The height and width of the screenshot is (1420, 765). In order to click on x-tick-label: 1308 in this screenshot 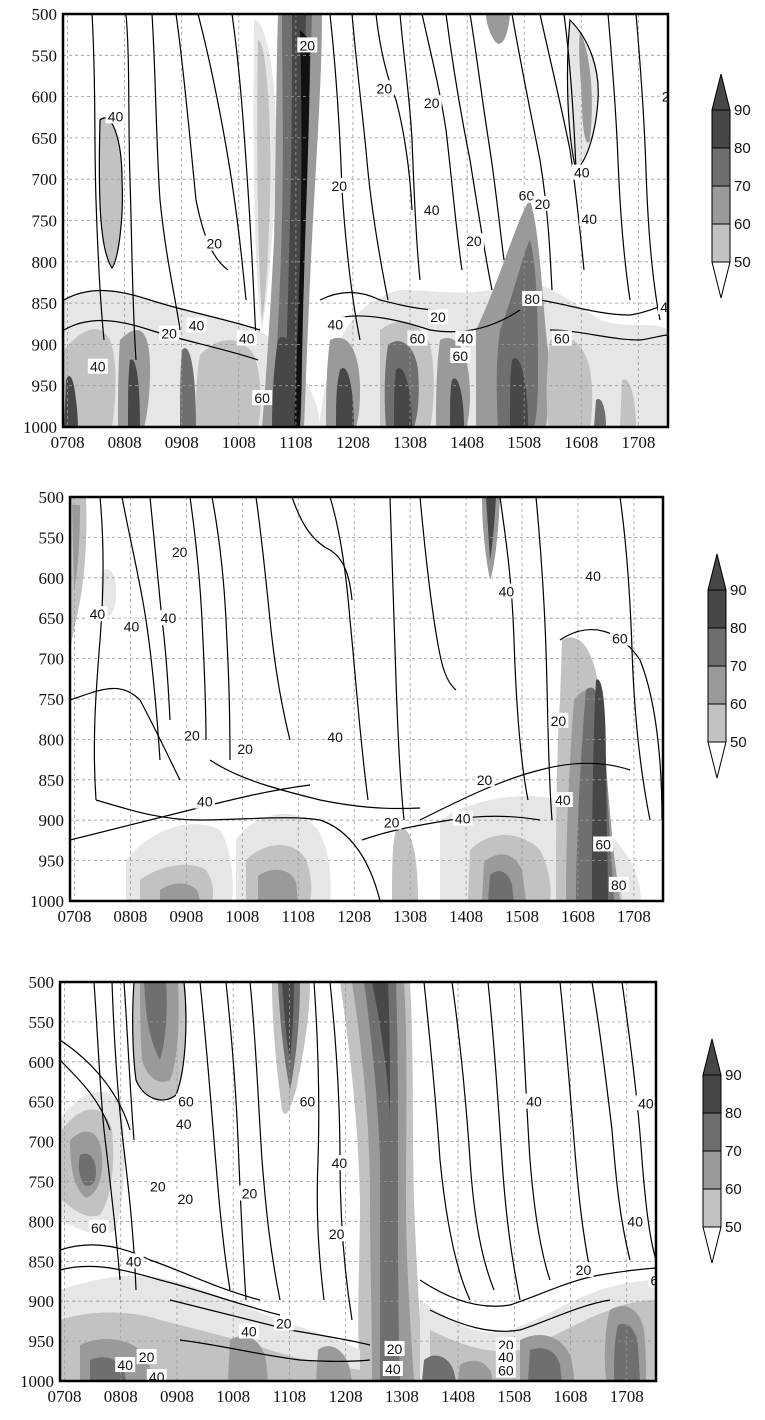, I will do `click(402, 1396)`.